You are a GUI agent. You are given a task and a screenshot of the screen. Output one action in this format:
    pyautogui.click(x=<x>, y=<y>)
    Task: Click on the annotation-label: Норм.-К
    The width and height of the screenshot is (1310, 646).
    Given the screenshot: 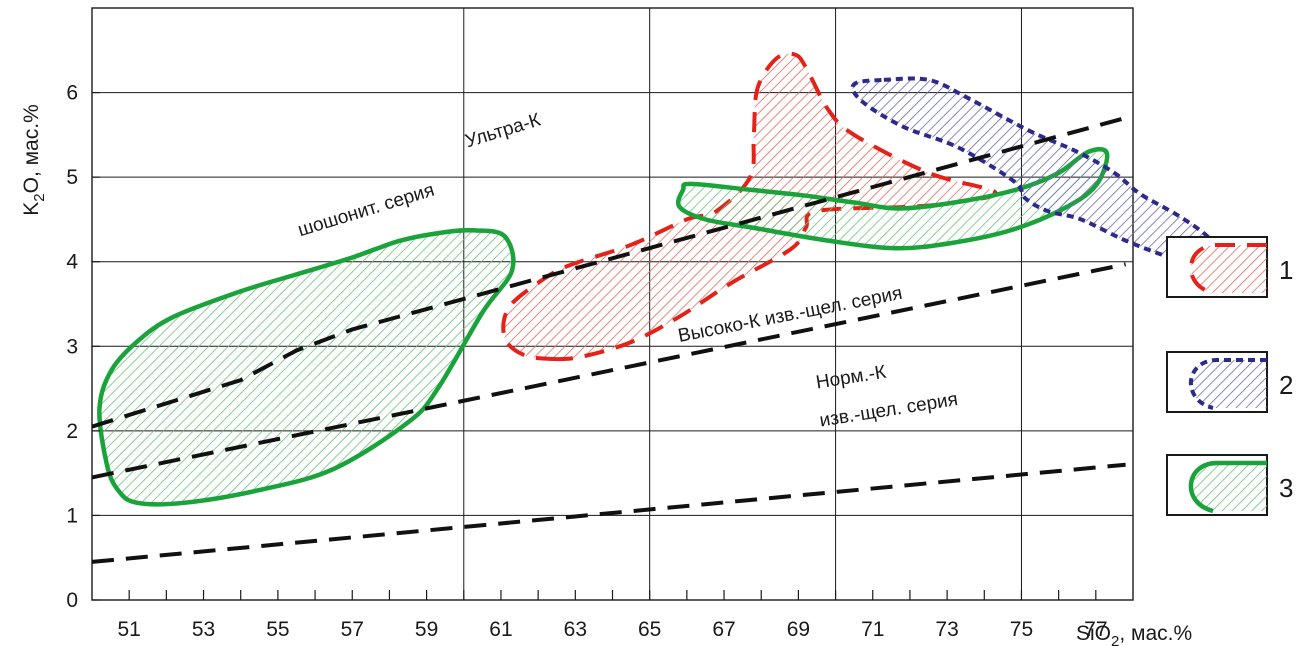 What is the action you would take?
    pyautogui.click(x=850, y=378)
    